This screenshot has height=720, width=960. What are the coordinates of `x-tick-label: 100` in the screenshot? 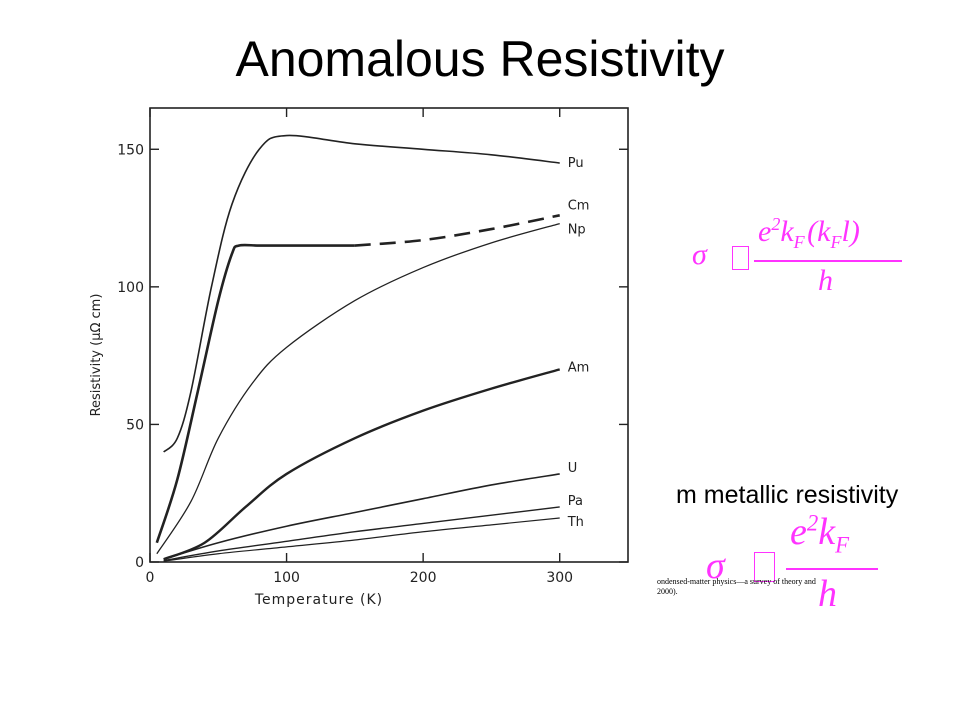 It's located at (286, 578).